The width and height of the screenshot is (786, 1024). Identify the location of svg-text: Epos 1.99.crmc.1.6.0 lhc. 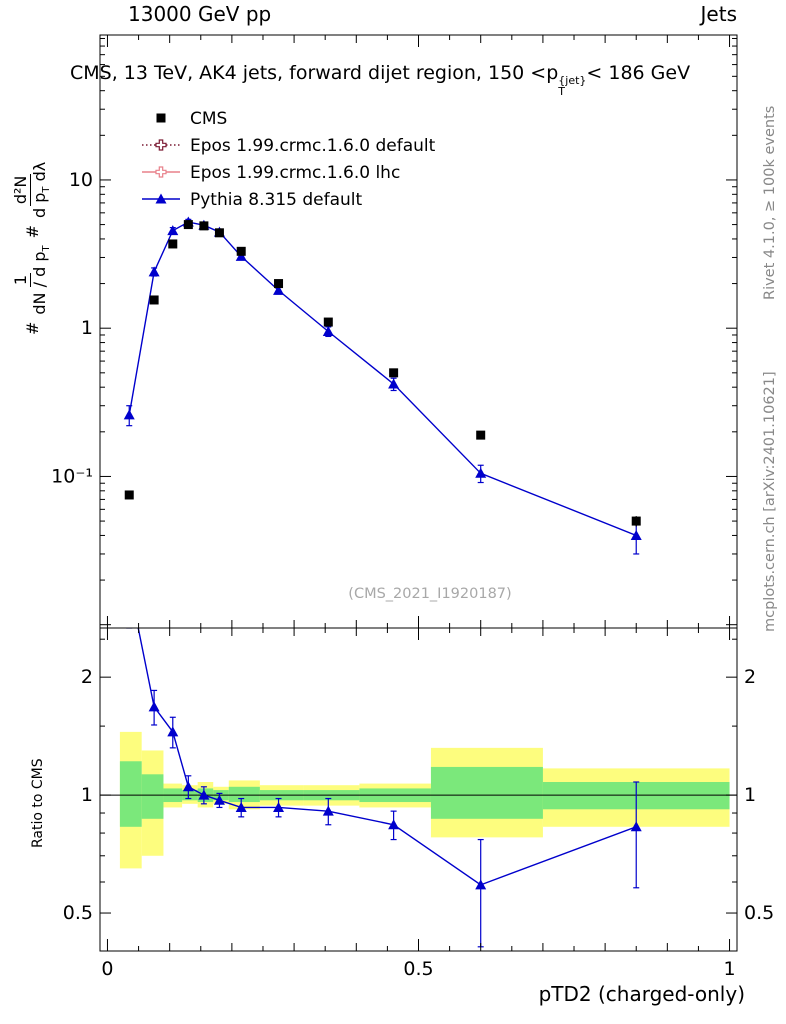
(295, 173).